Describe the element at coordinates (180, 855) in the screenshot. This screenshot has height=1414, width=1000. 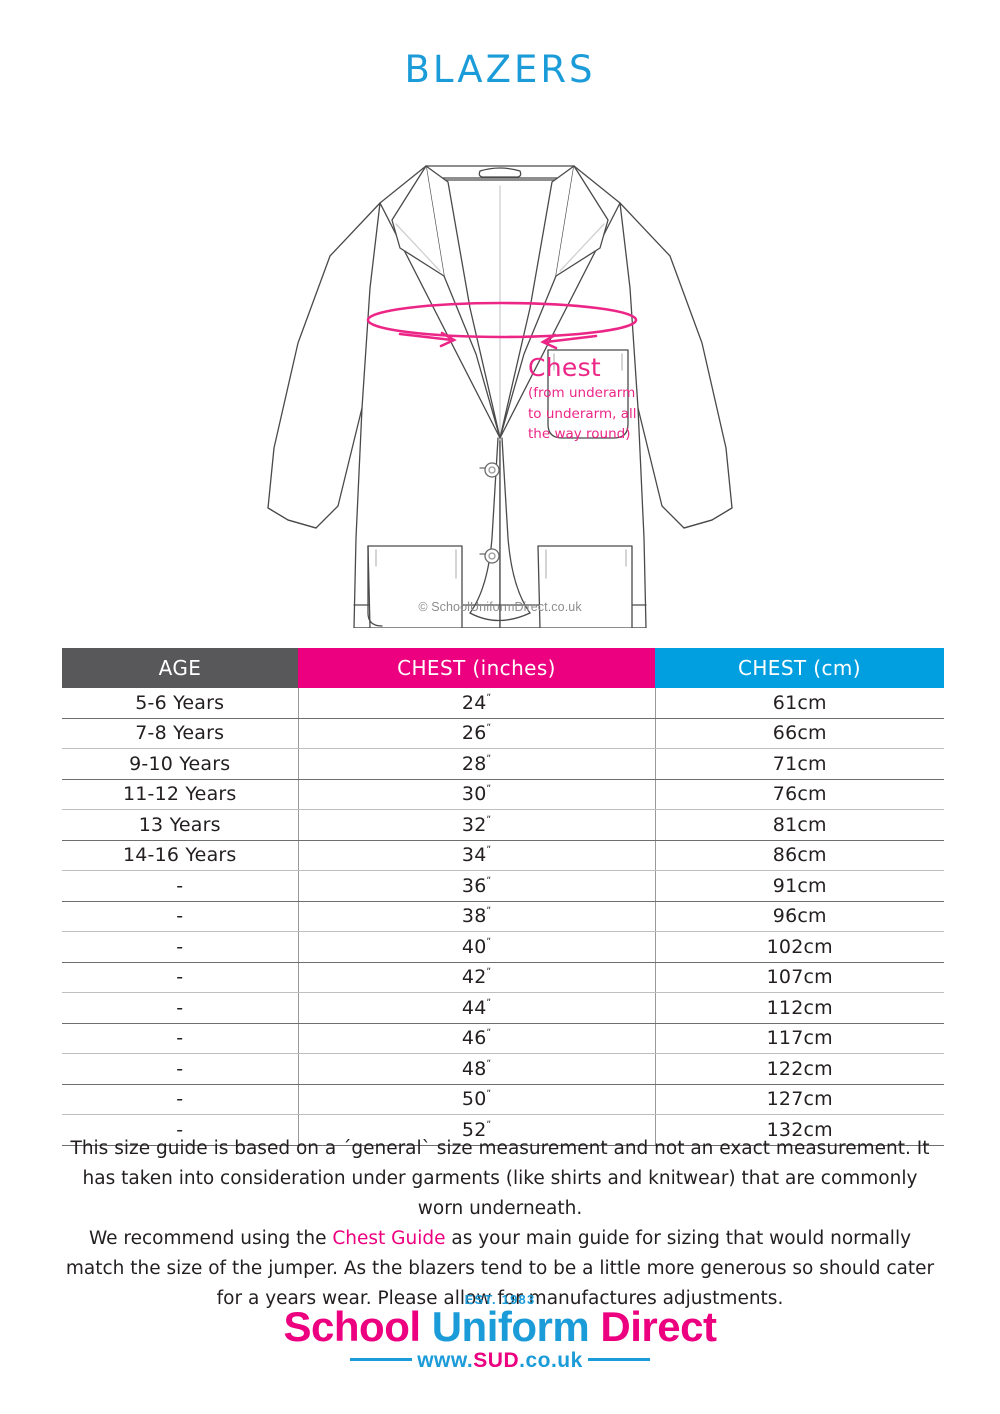
I see `cell-age: 14-16 Years` at that location.